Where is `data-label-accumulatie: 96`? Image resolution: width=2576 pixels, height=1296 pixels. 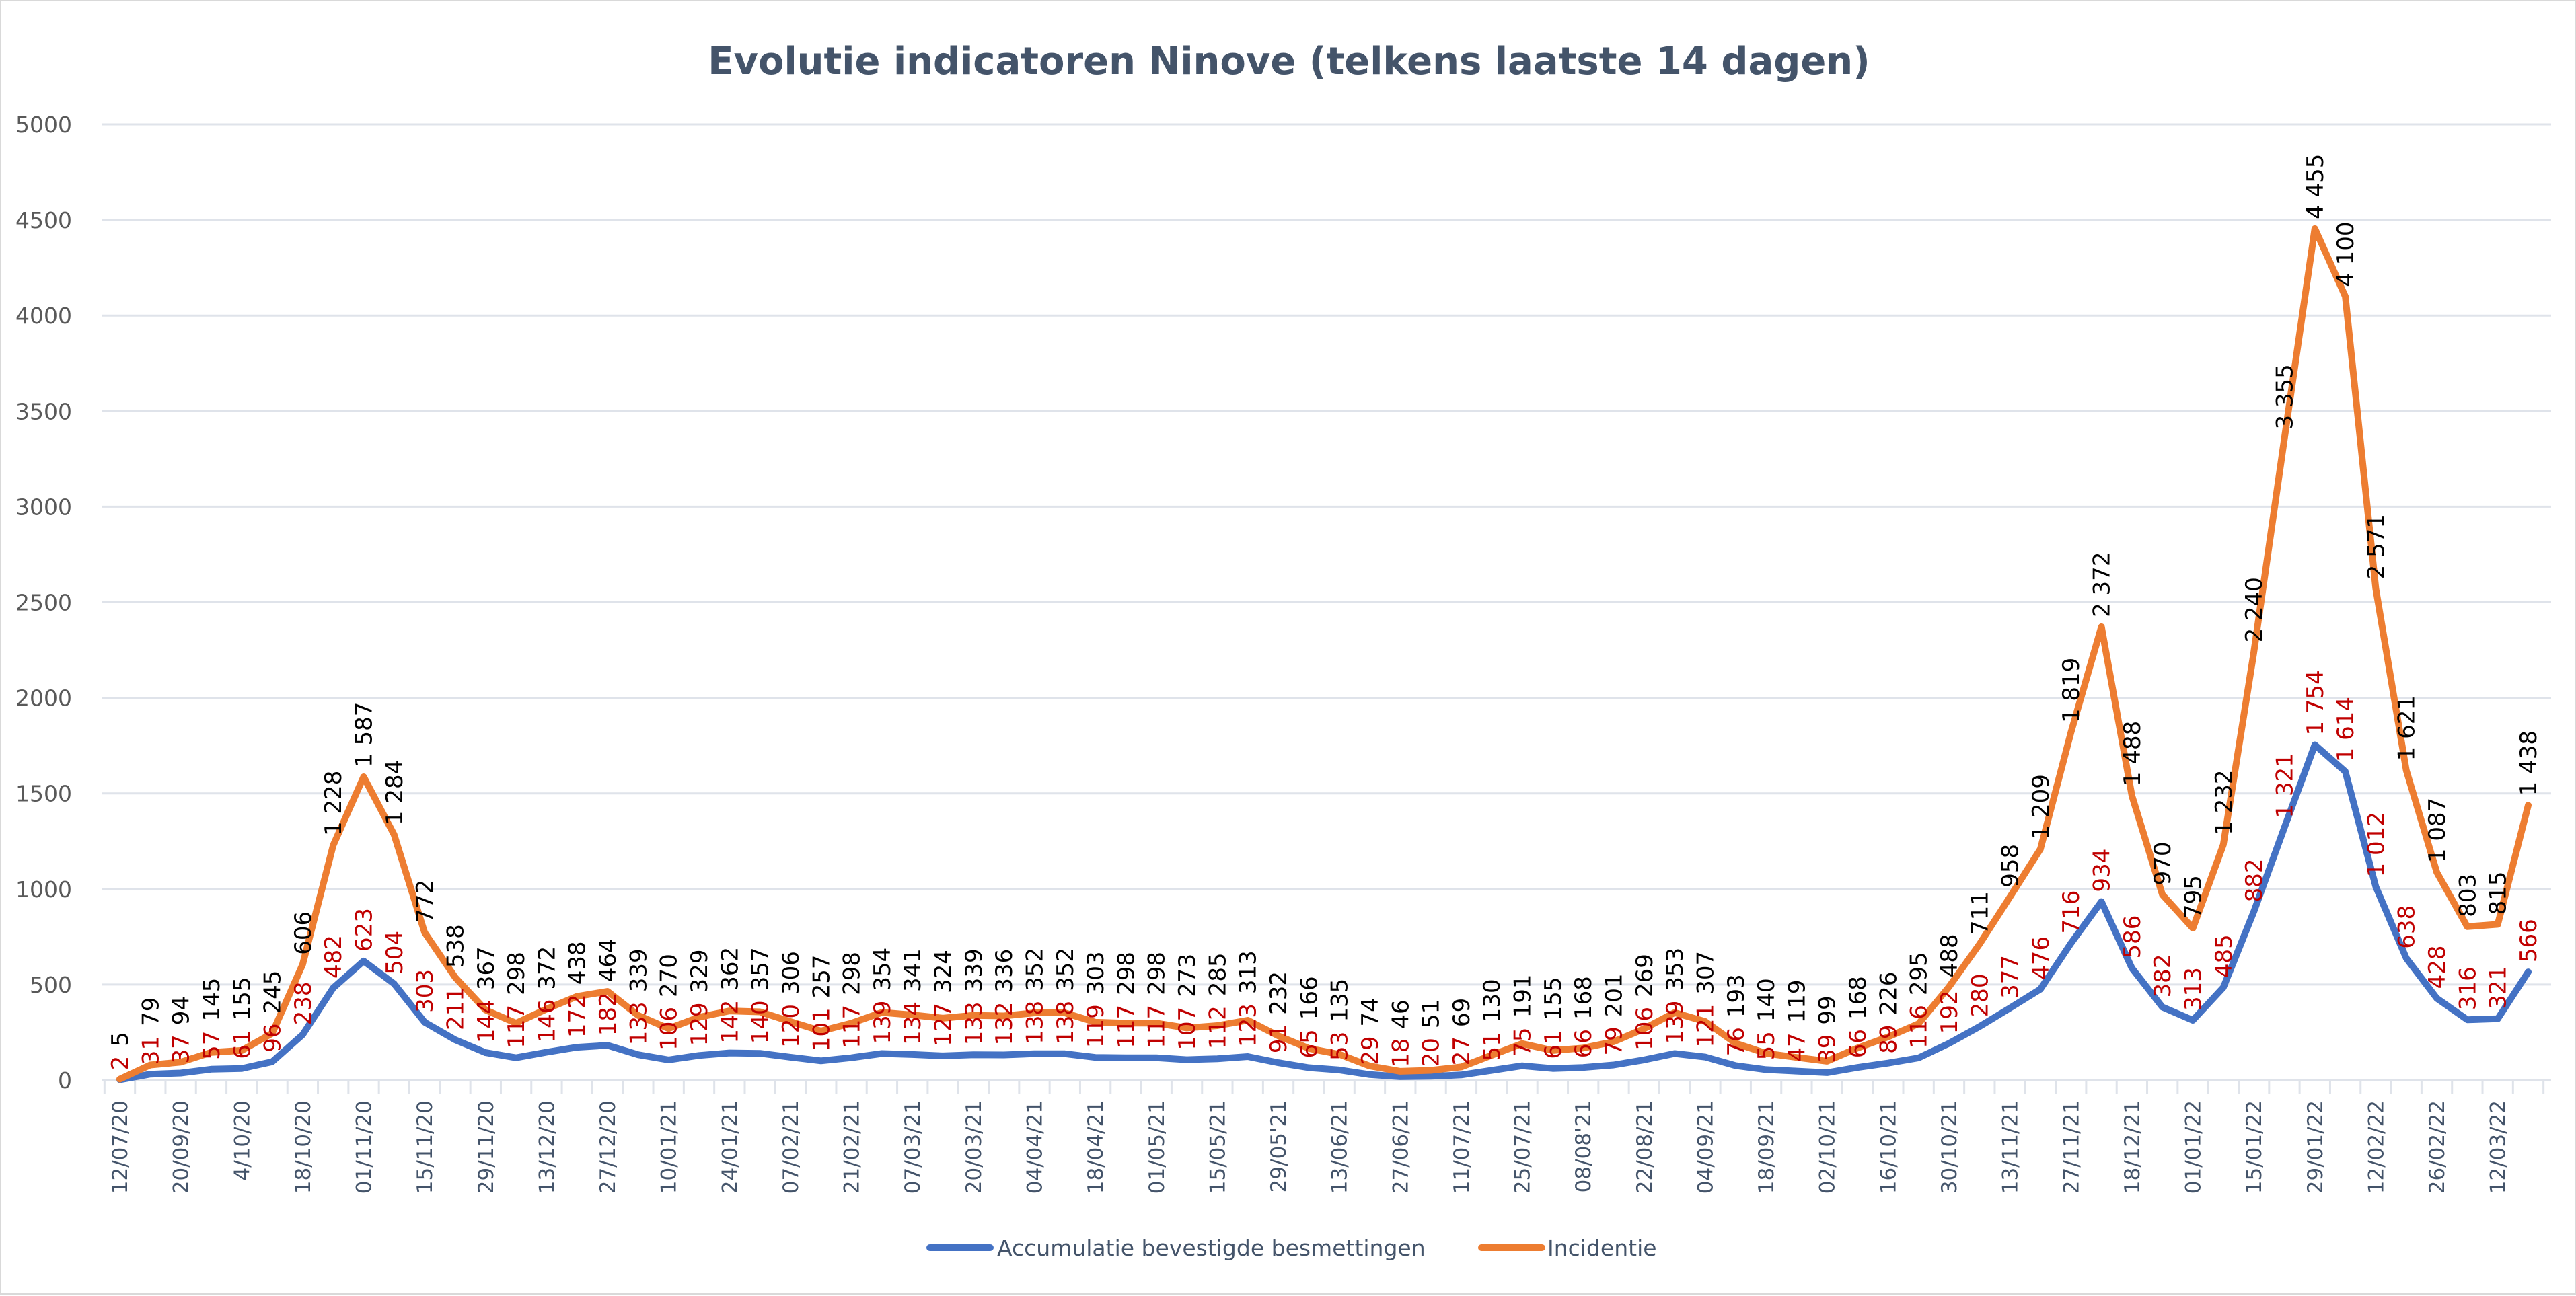 data-label-accumulatie: 96 is located at coordinates (273, 1038).